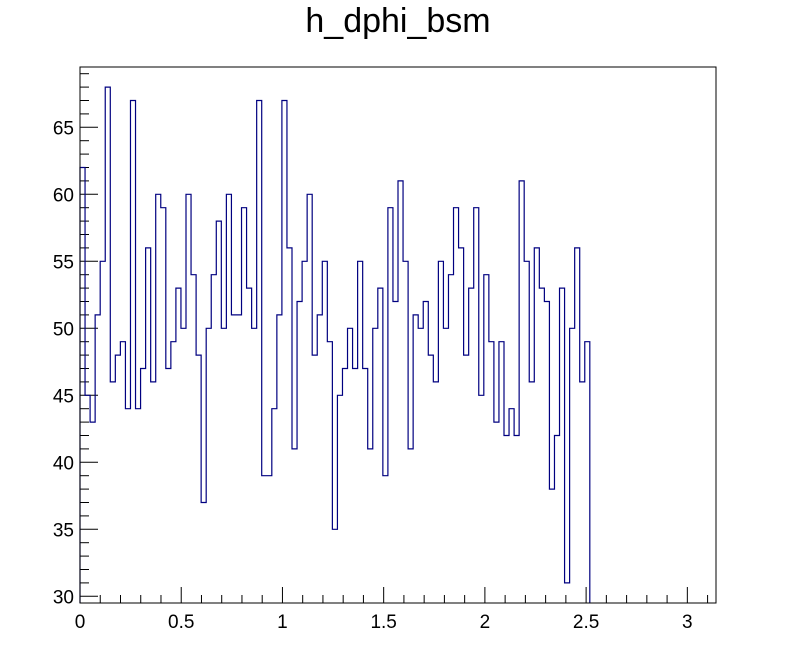  Describe the element at coordinates (63, 597) in the screenshot. I see `y-tick-label: 30` at that location.